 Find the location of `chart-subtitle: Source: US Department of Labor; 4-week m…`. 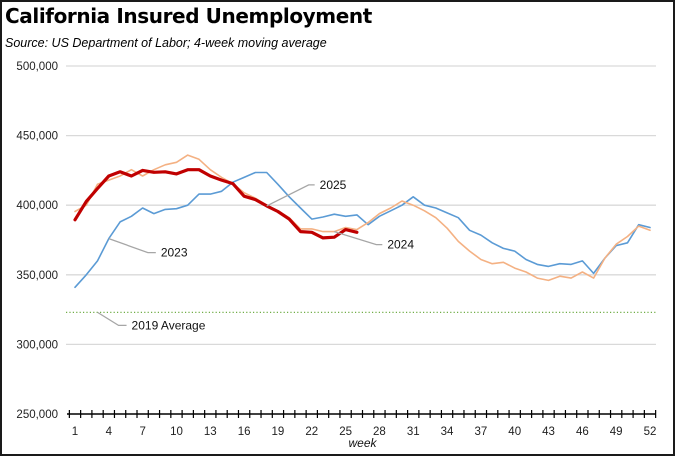

chart-subtitle: Source: US Department of Labor; 4-week m… is located at coordinates (166, 43).